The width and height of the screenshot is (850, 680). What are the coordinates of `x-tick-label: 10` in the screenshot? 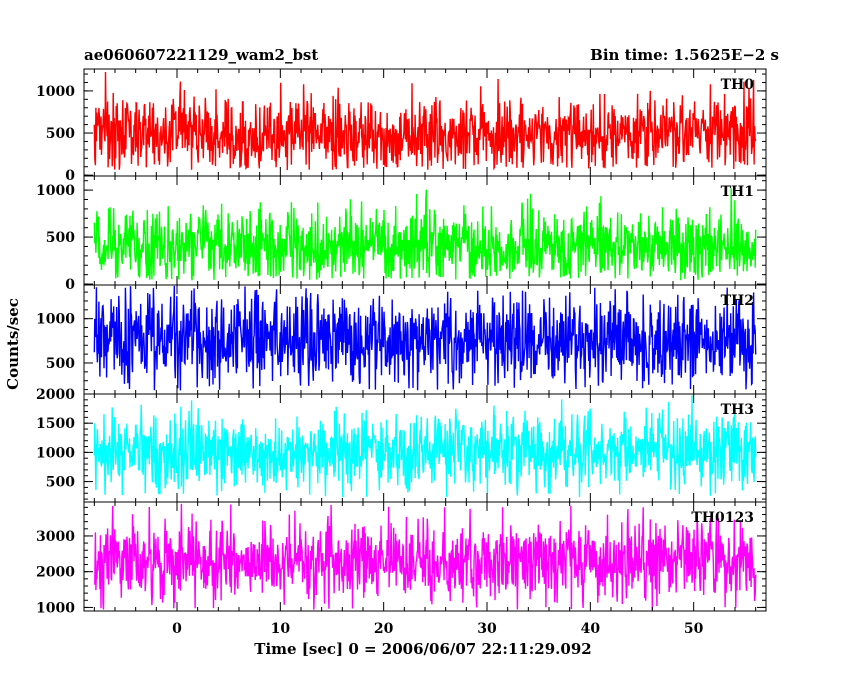 It's located at (281, 629).